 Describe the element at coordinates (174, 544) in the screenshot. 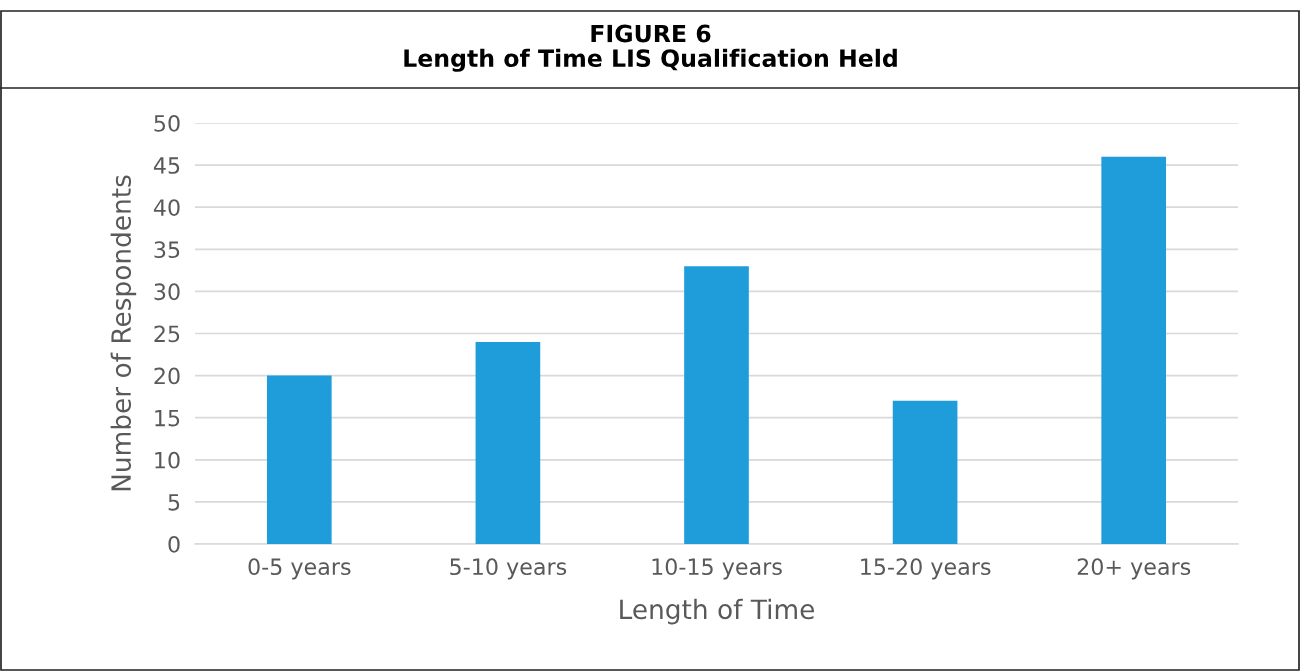

I see `y-tick-label: 0` at that location.